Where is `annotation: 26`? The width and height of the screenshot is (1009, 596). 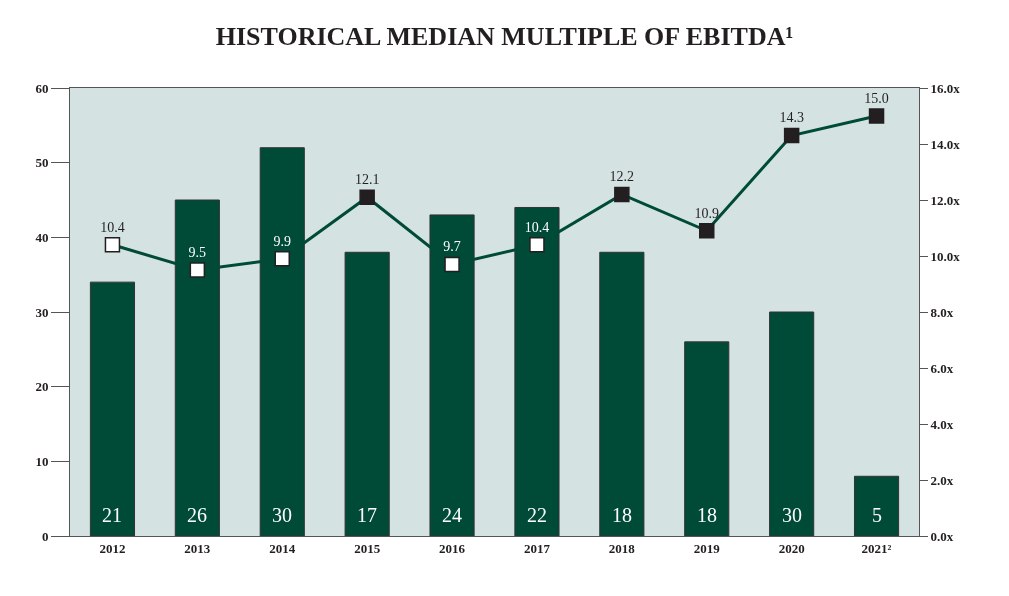
annotation: 26 is located at coordinates (197, 515).